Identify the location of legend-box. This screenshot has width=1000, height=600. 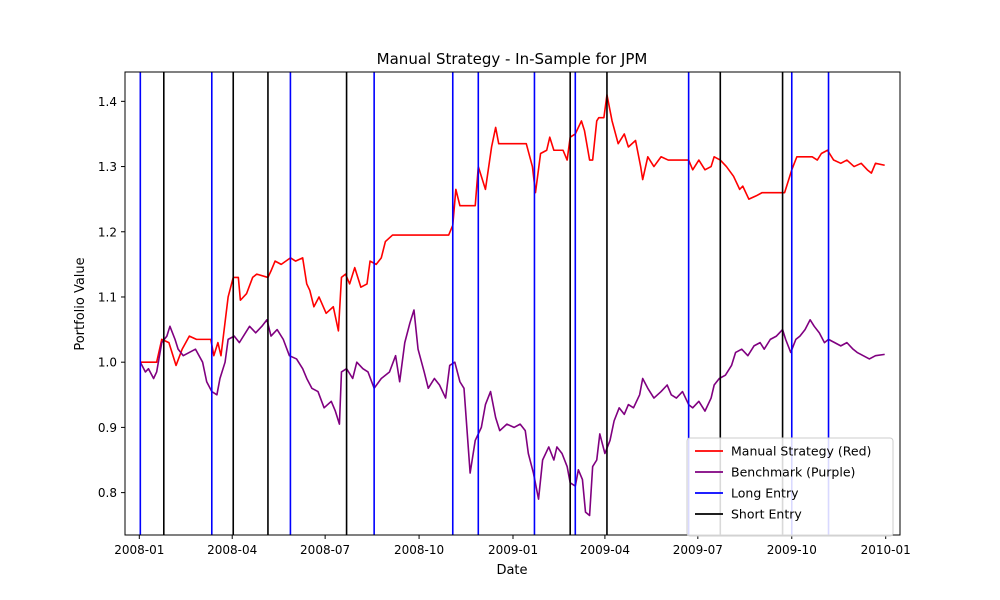
(790, 487).